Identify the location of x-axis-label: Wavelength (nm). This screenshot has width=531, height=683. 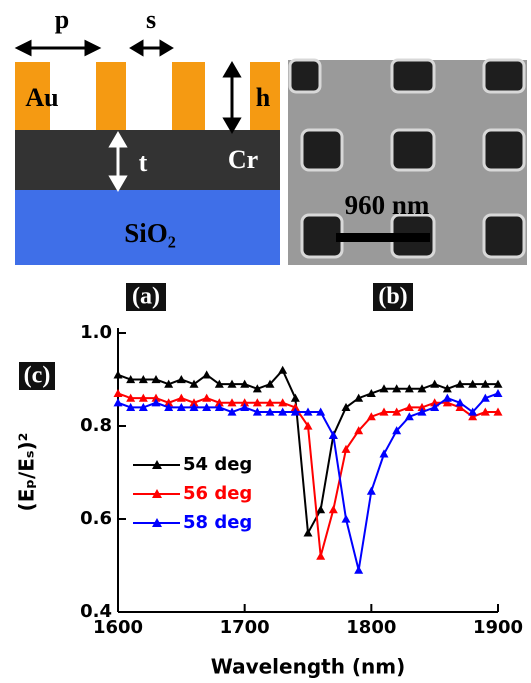
(308, 667).